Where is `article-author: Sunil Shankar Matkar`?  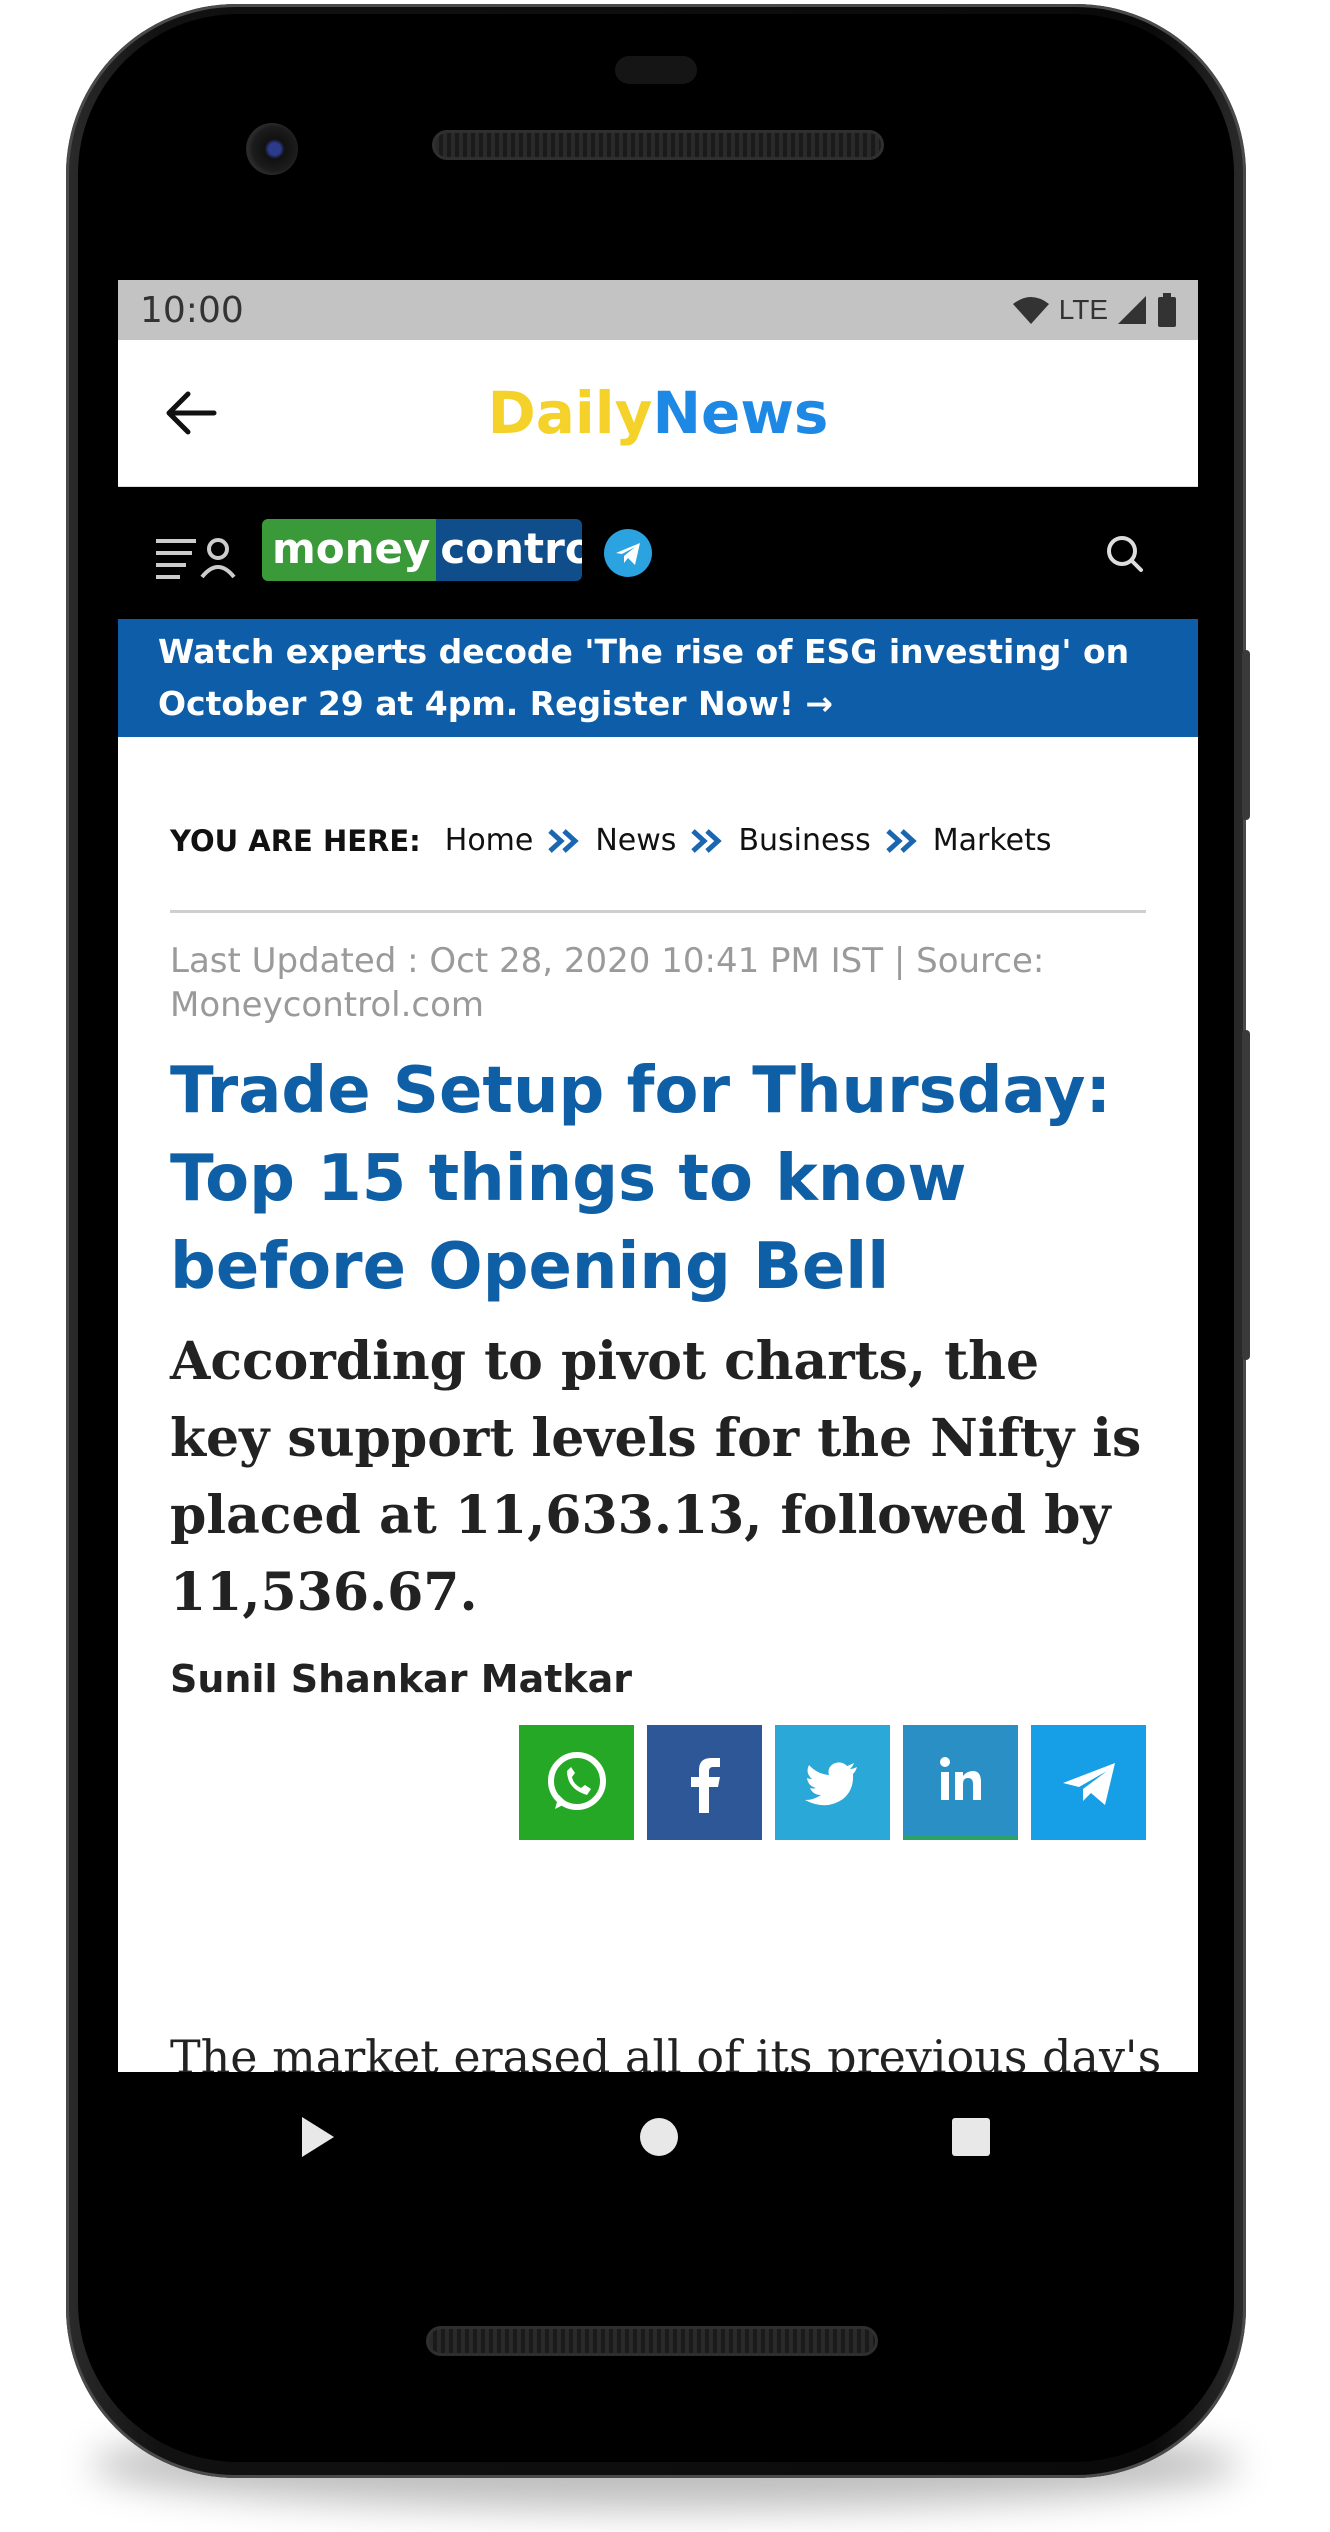
article-author: Sunil Shankar Matkar is located at coordinates (401, 1679).